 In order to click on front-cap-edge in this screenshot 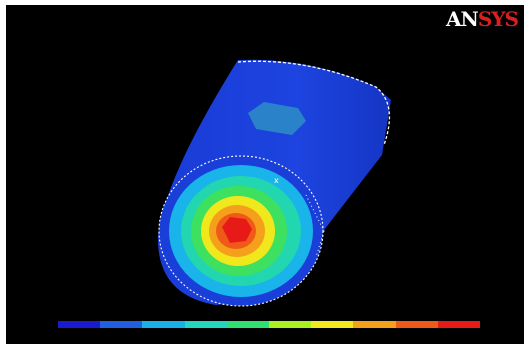, I will do `click(241, 231)`.